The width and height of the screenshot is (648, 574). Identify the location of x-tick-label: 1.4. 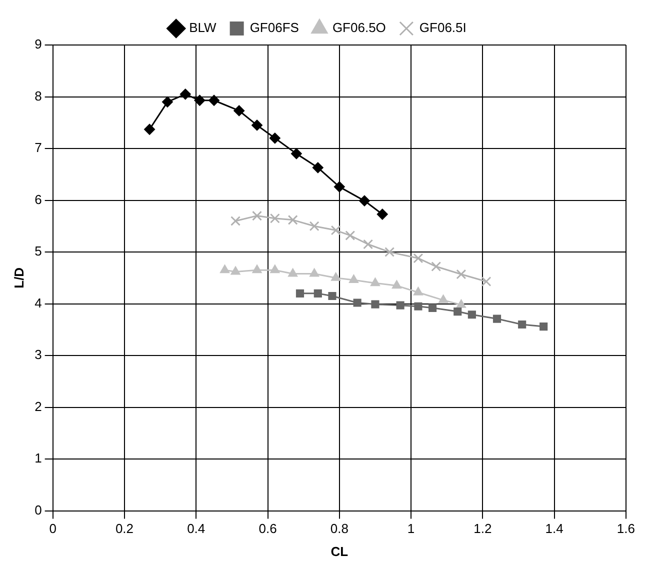
(554, 528).